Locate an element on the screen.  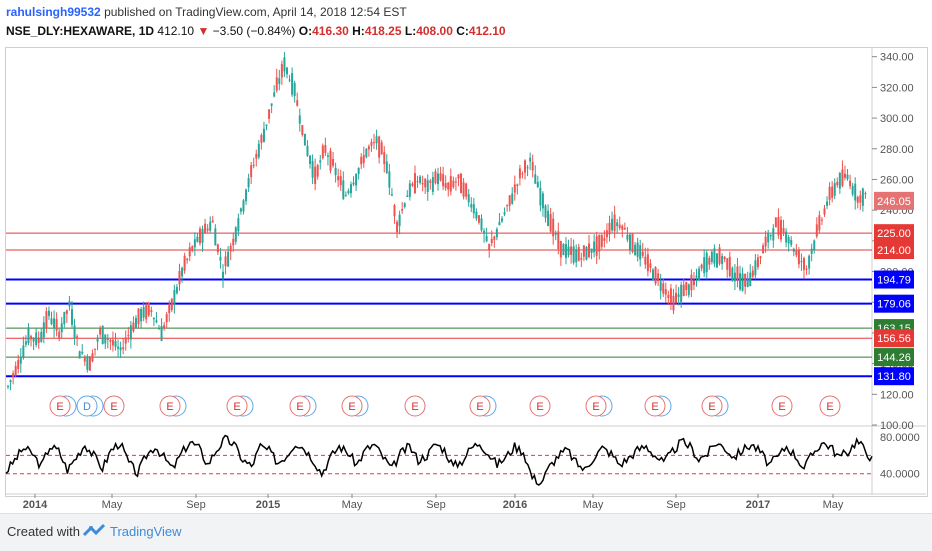
level-tag-label: 225.00 is located at coordinates (894, 234).